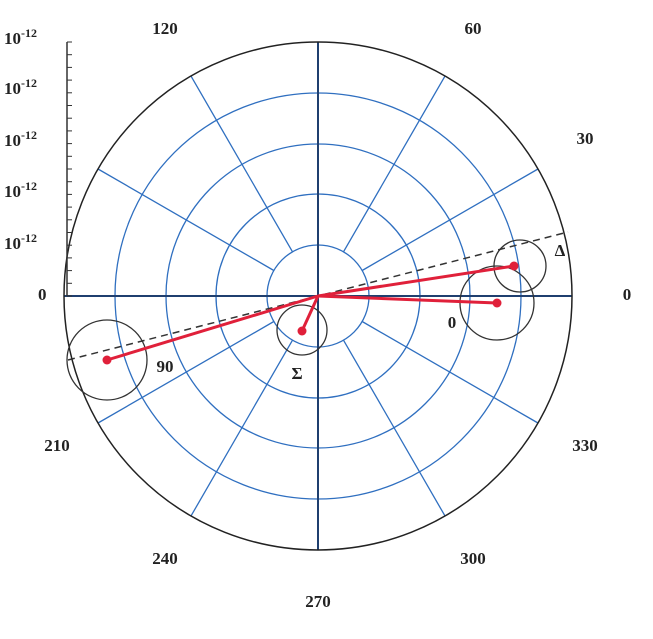 The image size is (653, 639). What do you see at coordinates (585, 445) in the screenshot?
I see `angle-label: 330` at bounding box center [585, 445].